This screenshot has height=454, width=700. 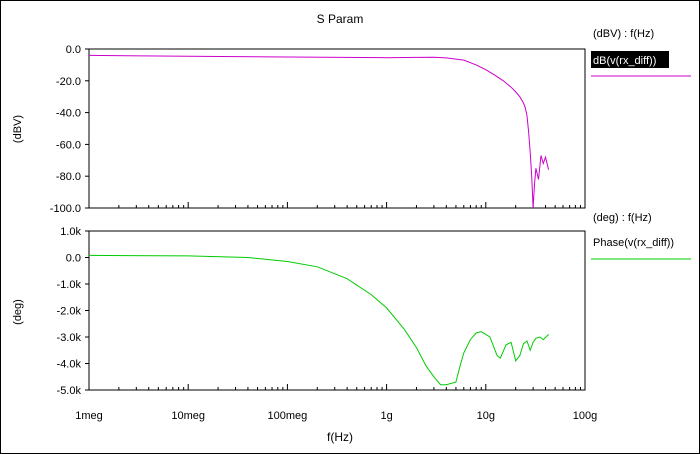 What do you see at coordinates (68, 145) in the screenshot?
I see `magnitude-y-tick-label: -60.0` at bounding box center [68, 145].